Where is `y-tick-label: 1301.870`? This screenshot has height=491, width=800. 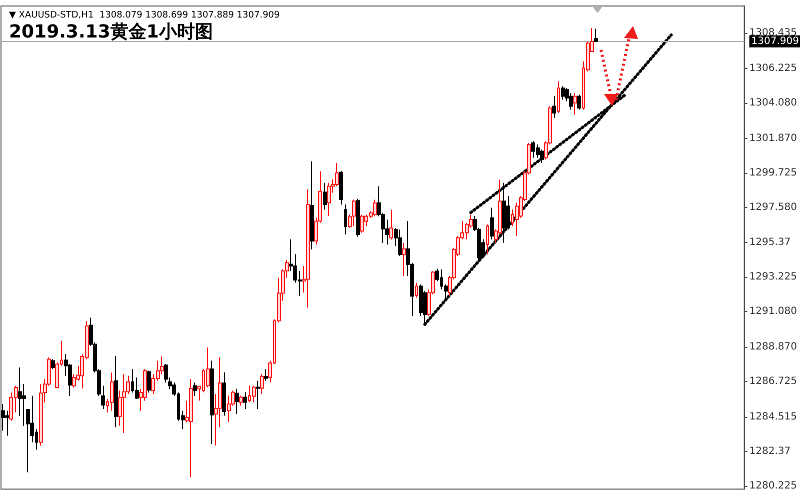 y-tick-label: 1301.870 is located at coordinates (773, 138).